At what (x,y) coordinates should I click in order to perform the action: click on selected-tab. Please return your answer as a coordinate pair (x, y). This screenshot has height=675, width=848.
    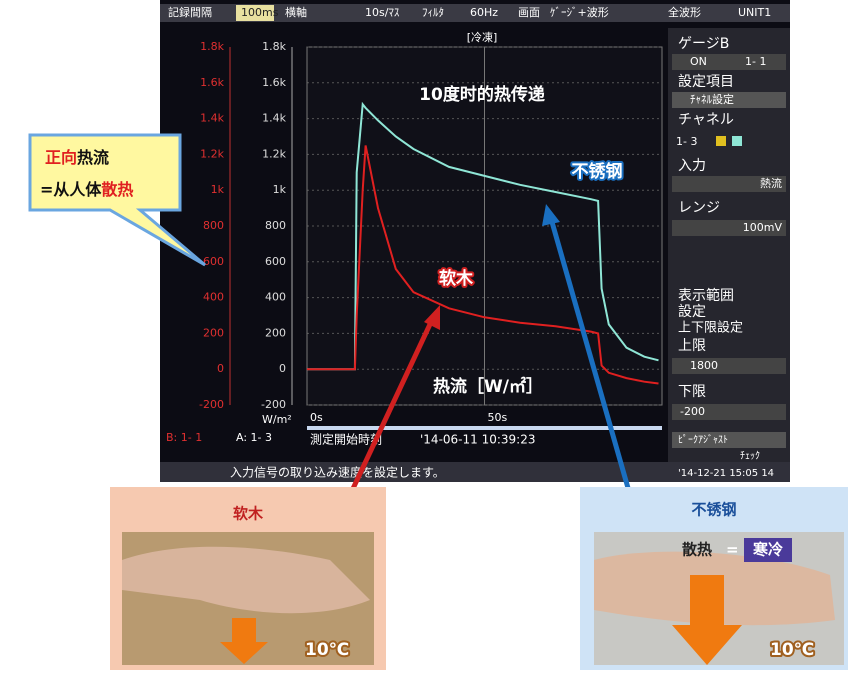
    Looking at the image, I should click on (255, 13).